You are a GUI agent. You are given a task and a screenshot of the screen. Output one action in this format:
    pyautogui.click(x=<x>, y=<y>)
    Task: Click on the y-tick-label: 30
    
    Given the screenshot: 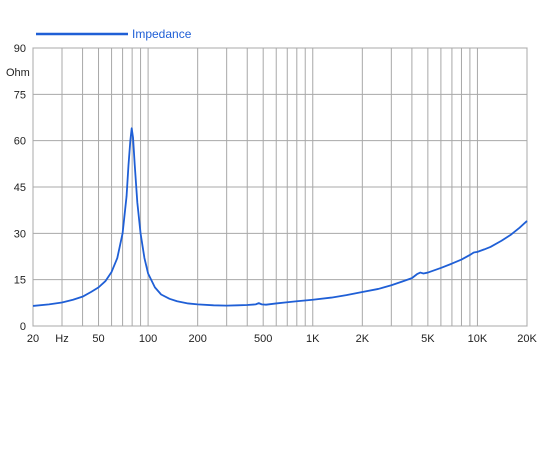 What is the action you would take?
    pyautogui.click(x=20, y=234)
    